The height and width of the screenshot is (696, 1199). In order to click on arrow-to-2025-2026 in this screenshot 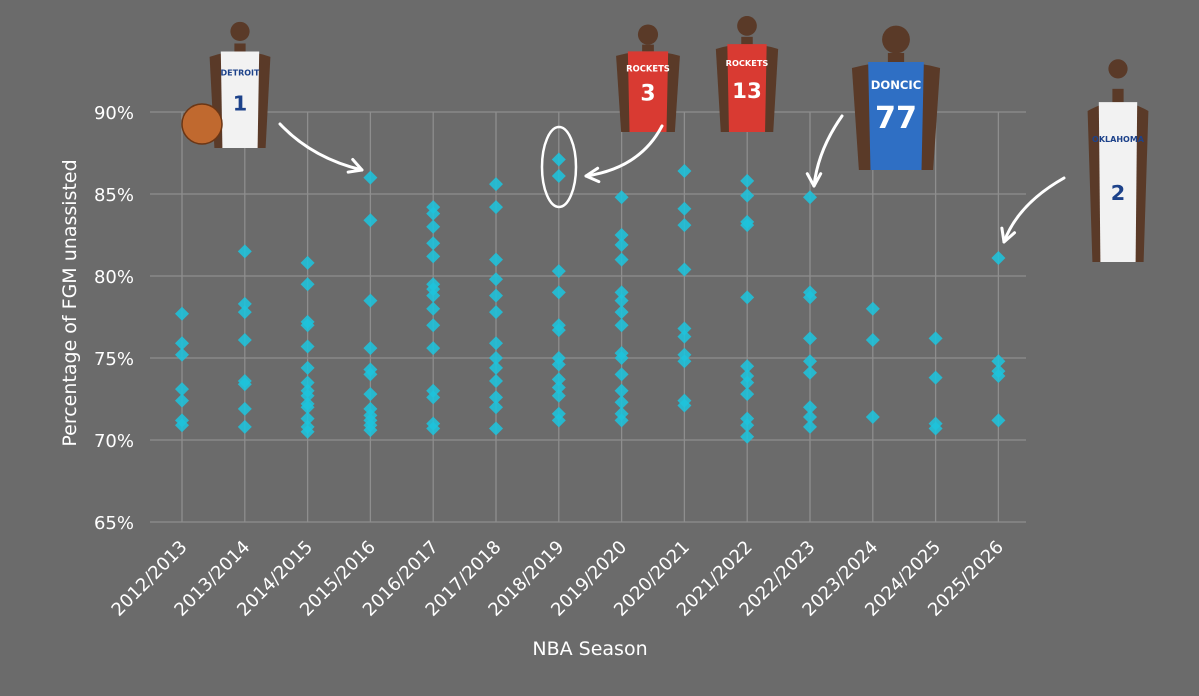, I will do `click(1033, 210)`.